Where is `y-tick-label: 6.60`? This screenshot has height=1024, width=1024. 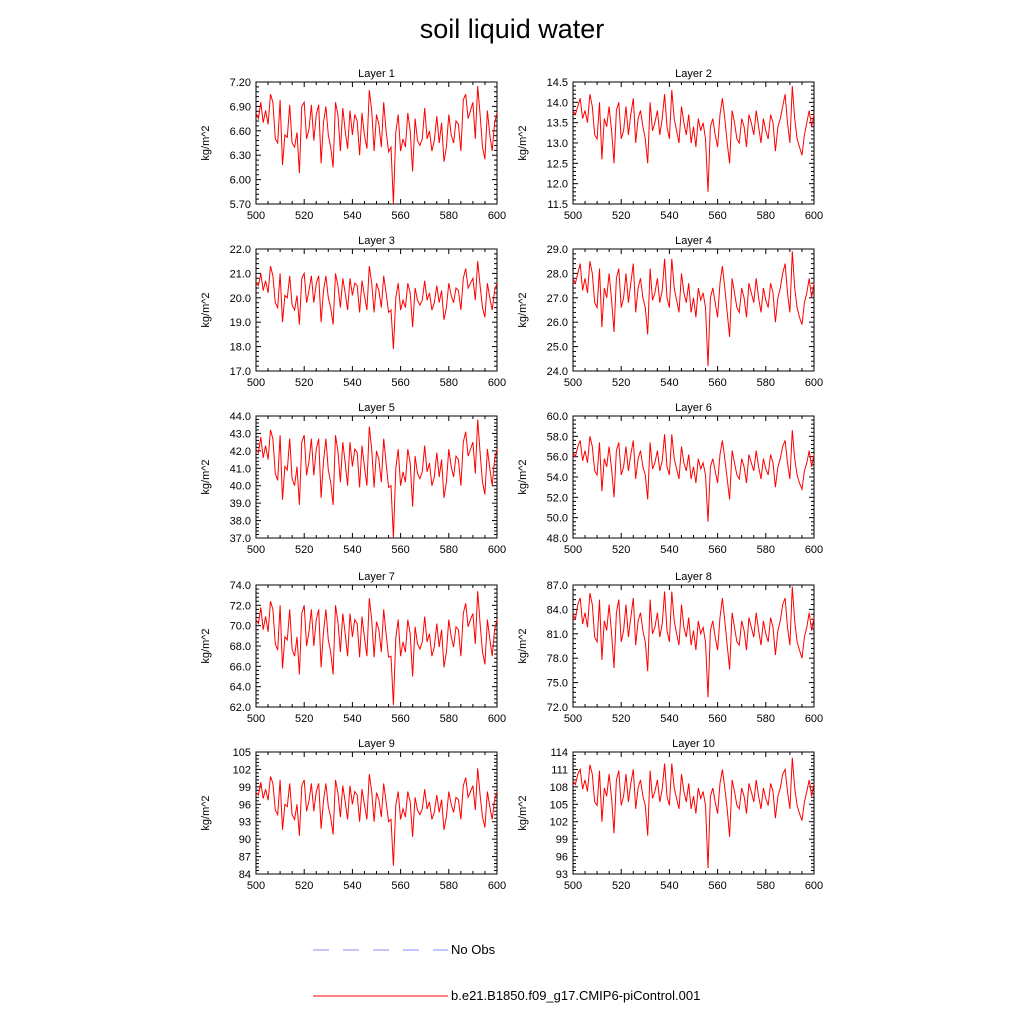
y-tick-label: 6.60 is located at coordinates (240, 132).